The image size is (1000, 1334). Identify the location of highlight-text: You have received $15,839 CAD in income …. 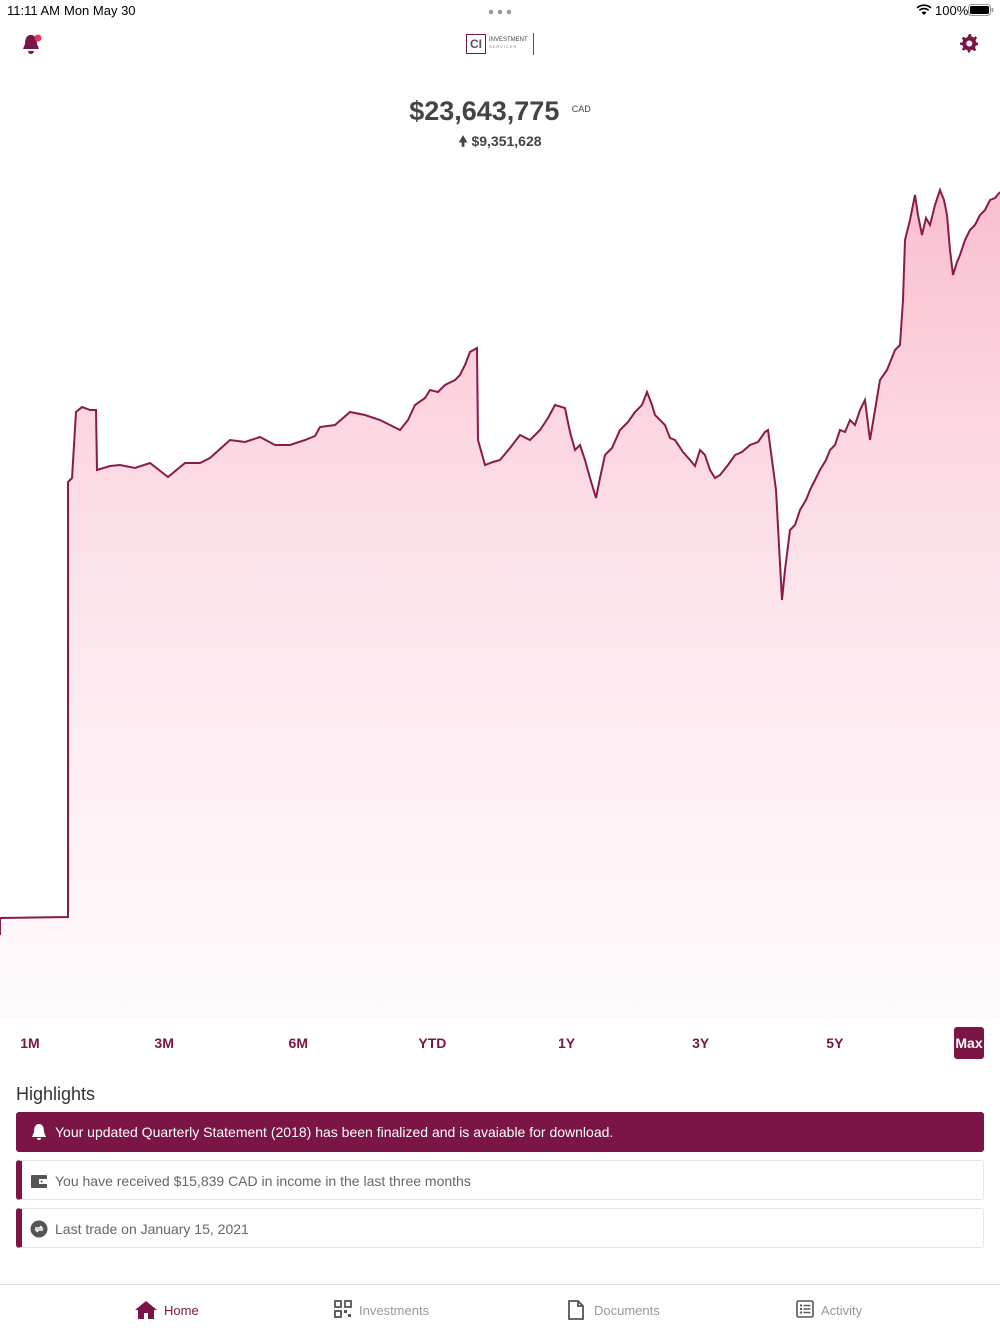
(263, 1181).